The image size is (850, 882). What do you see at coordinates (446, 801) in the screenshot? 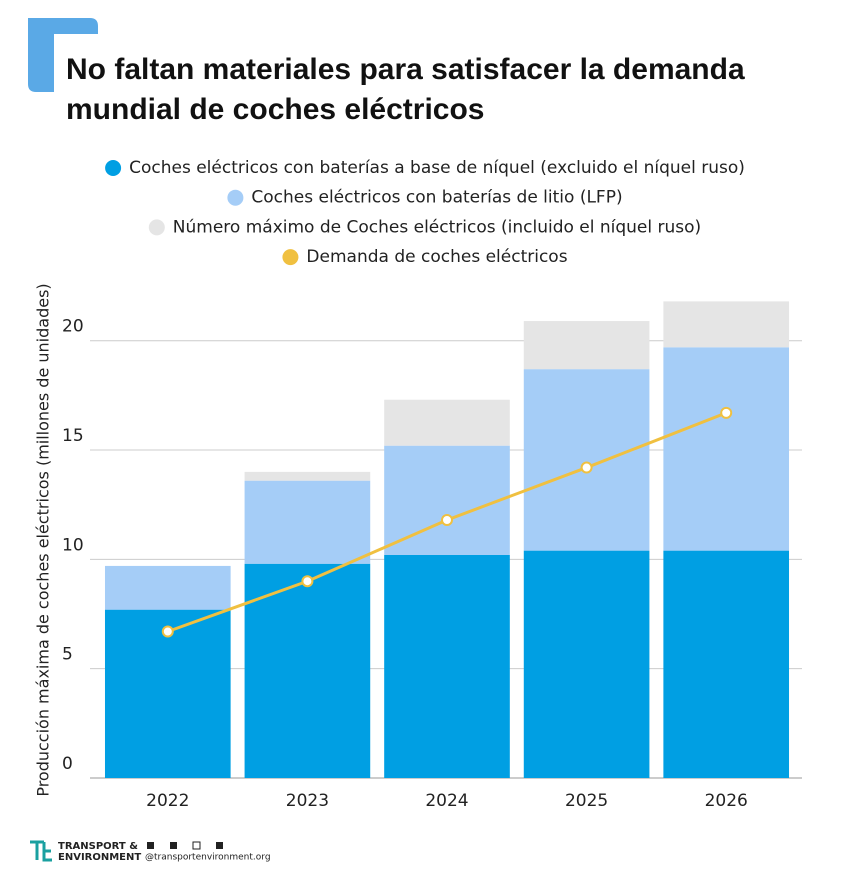
I see `x-tick-label: 2024` at bounding box center [446, 801].